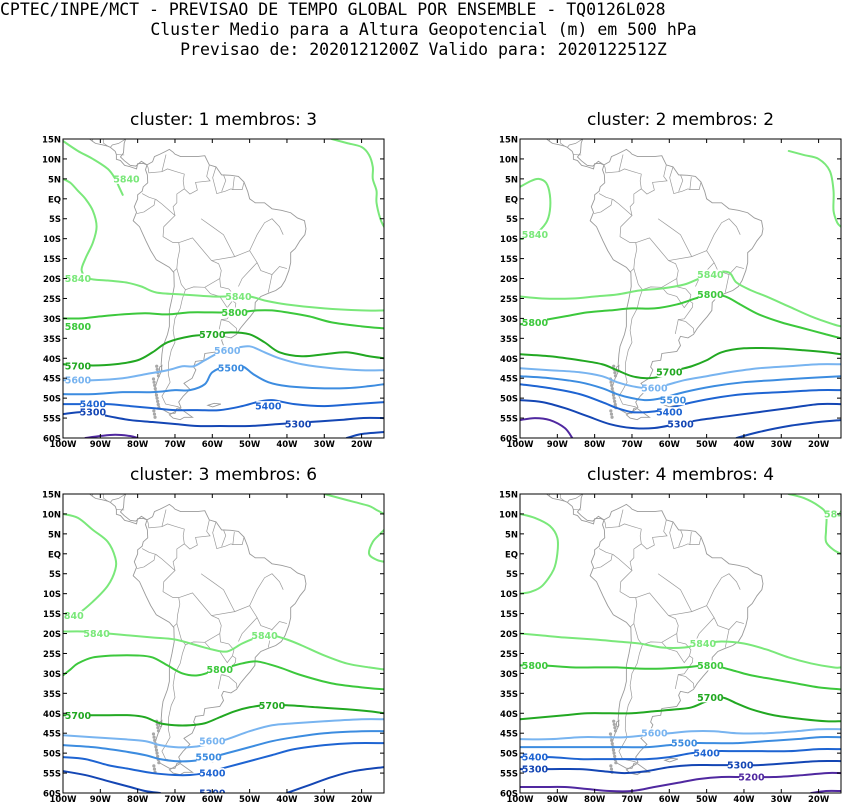 The image size is (847, 803). What do you see at coordinates (511, 180) in the screenshot?
I see `lat-label: 5N` at bounding box center [511, 180].